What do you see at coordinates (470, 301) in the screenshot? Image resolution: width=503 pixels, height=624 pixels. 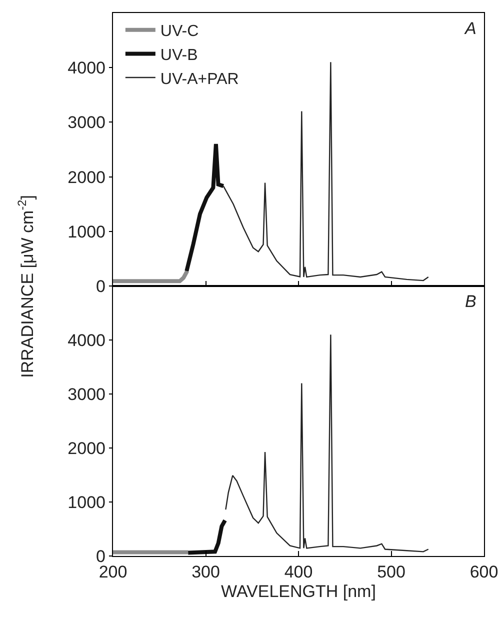 I see `annotation: B` at bounding box center [470, 301].